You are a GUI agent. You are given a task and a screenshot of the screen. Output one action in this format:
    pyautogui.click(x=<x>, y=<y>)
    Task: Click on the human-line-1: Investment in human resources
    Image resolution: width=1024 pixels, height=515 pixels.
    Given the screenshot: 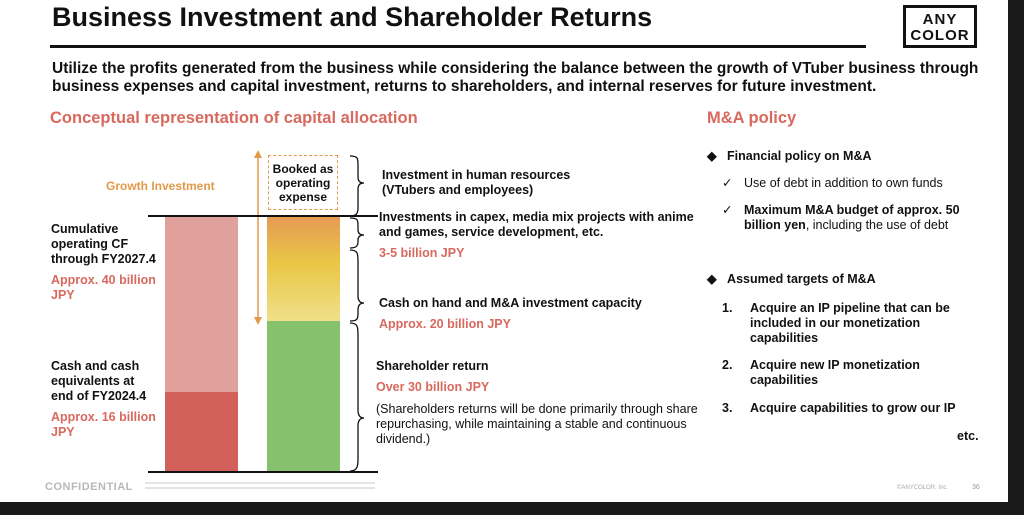 What is the action you would take?
    pyautogui.click(x=476, y=175)
    